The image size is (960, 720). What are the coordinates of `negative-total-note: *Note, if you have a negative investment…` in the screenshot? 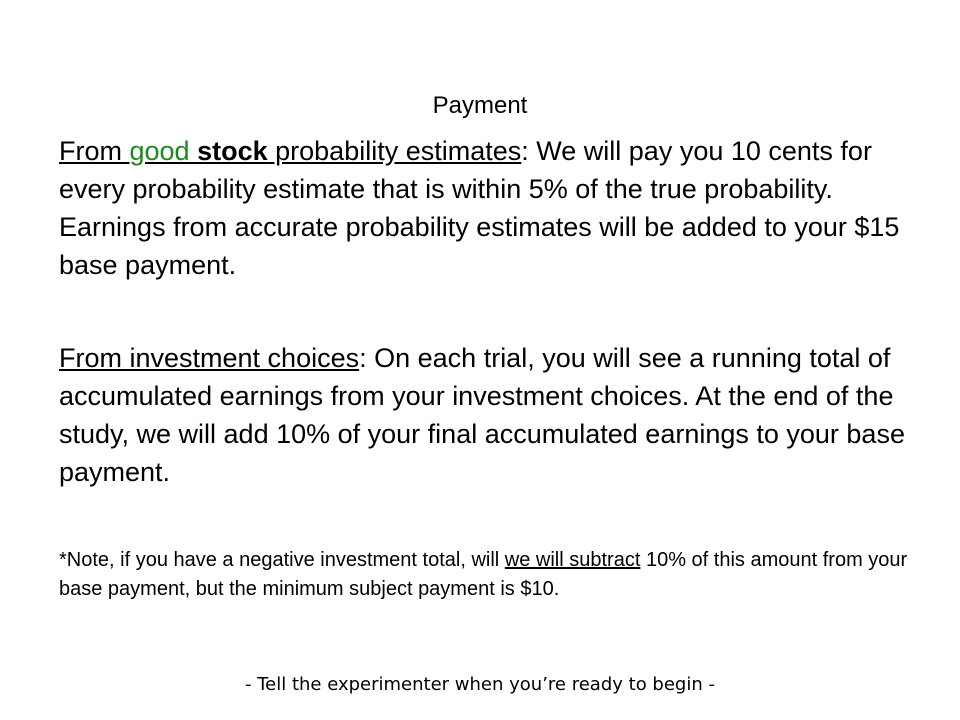 It's located at (484, 575).